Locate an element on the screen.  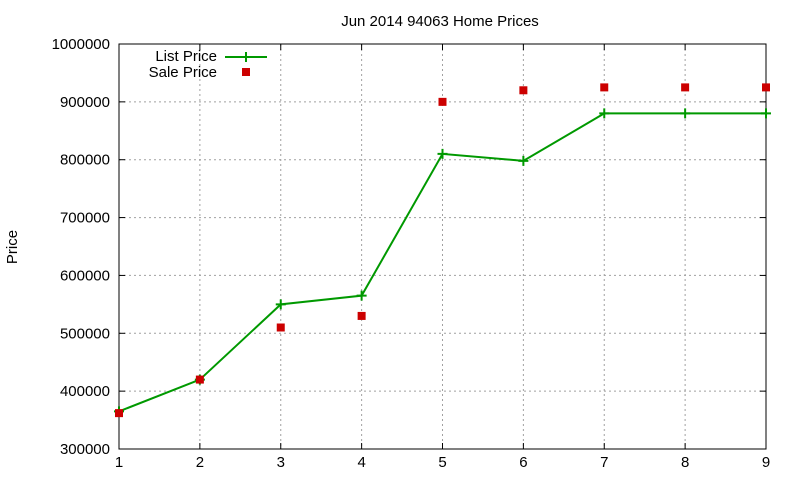
legend-marker-list-price is located at coordinates (246, 57).